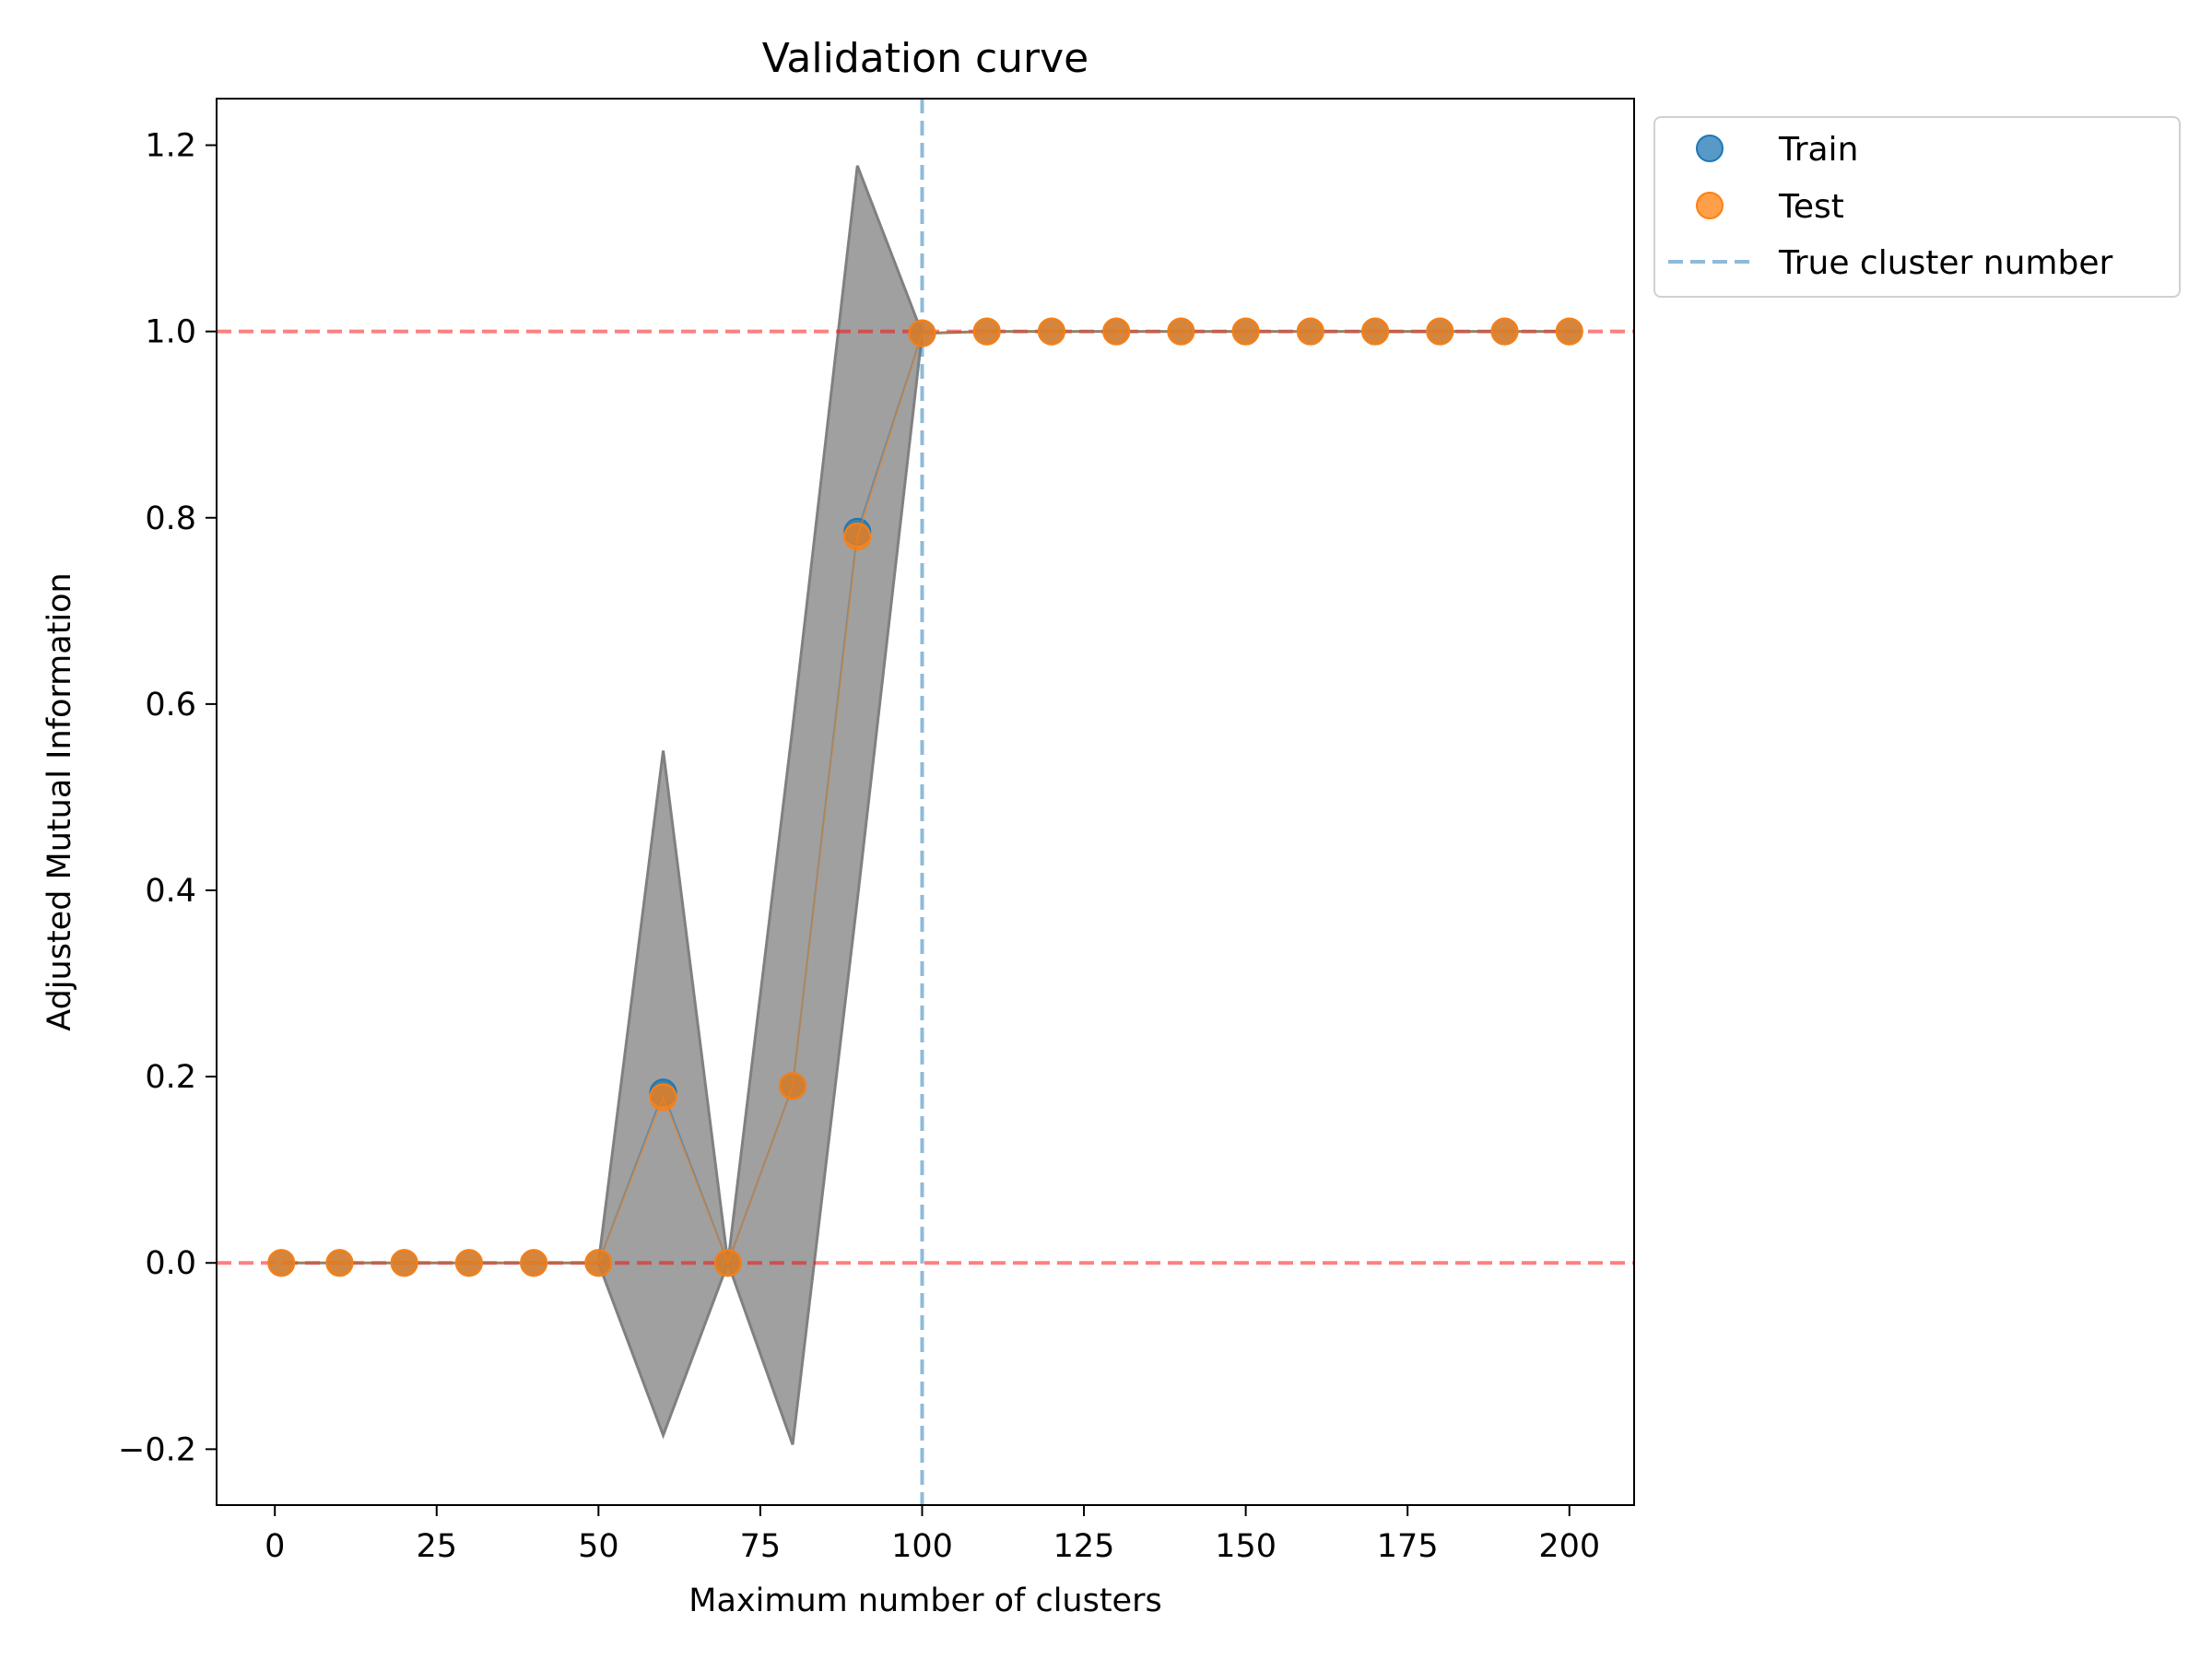 Image resolution: width=2212 pixels, height=1659 pixels. What do you see at coordinates (170, 1263) in the screenshot?
I see `y-tick-label-0: 0.0` at bounding box center [170, 1263].